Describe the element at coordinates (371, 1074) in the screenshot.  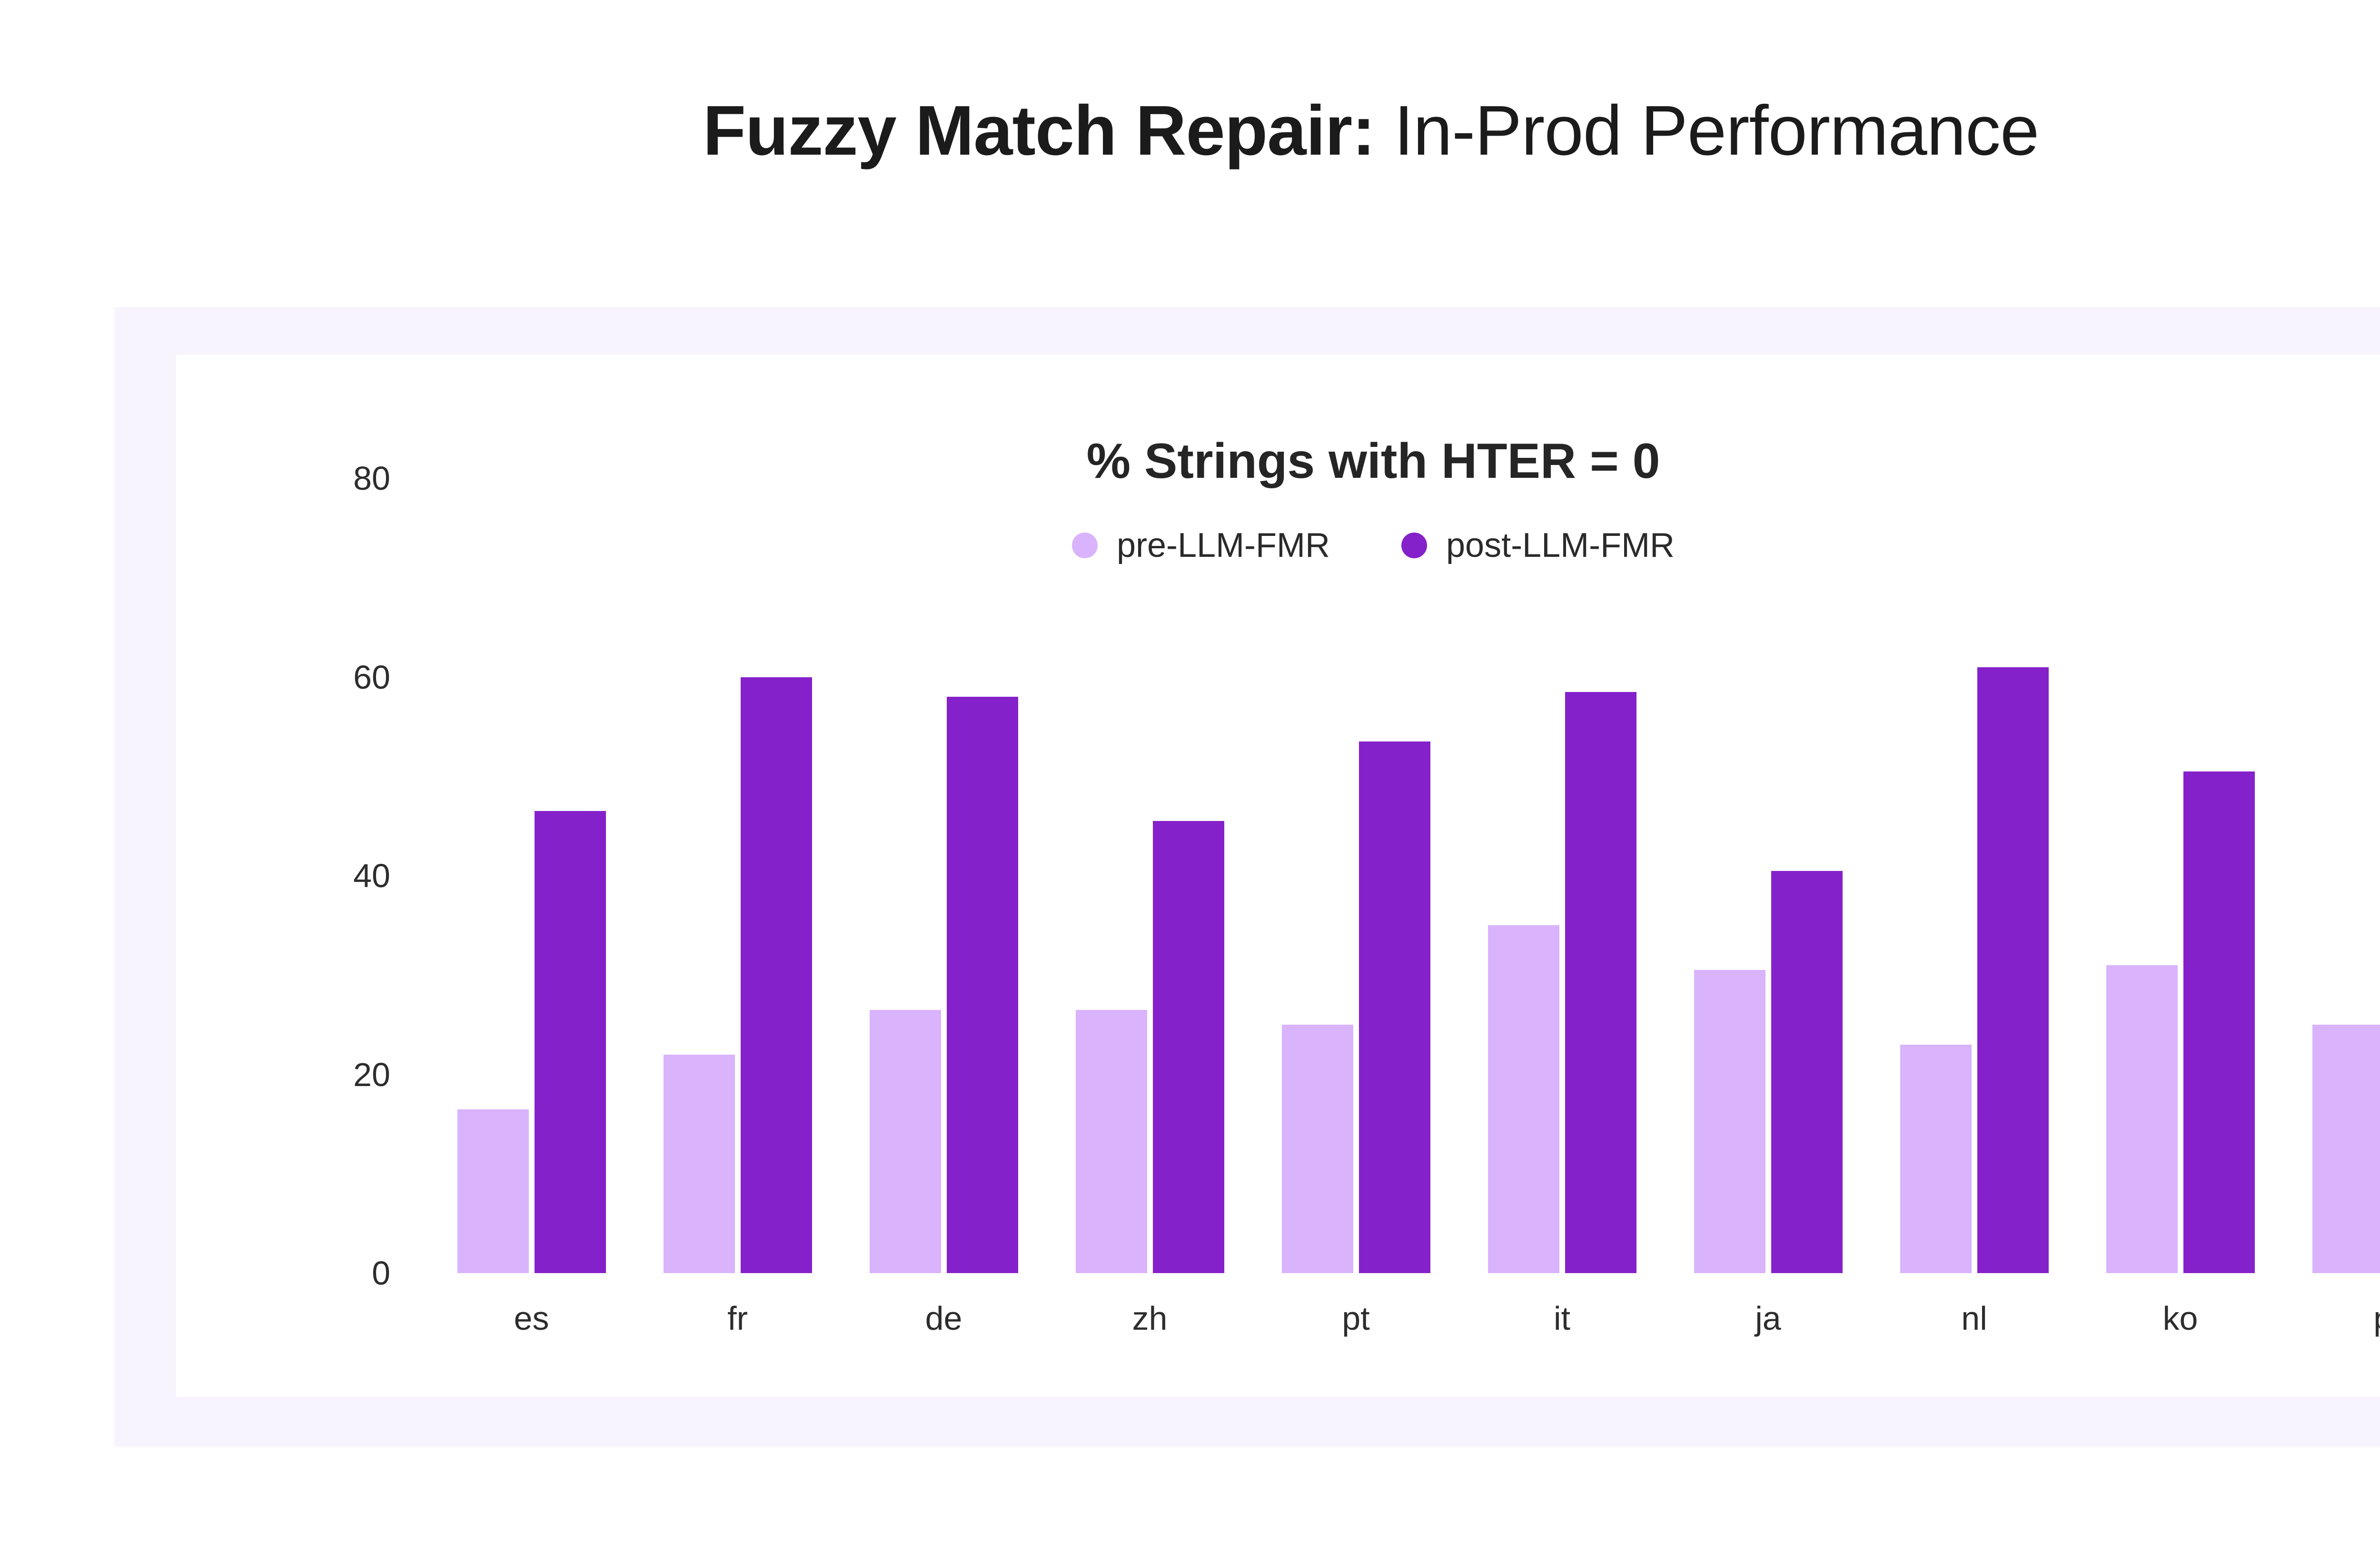
I see `y-axis-tick-label: 20` at that location.